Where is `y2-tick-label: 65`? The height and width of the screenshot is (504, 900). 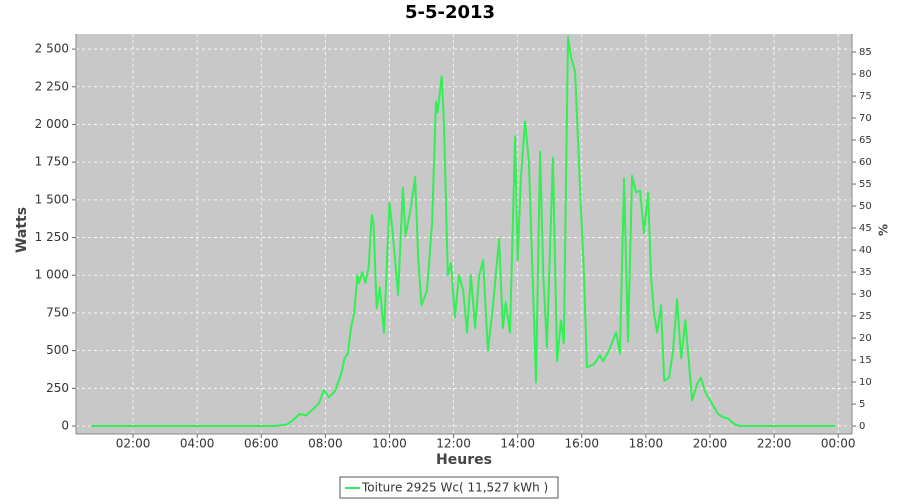
y2-tick-label: 65 is located at coordinates (865, 140).